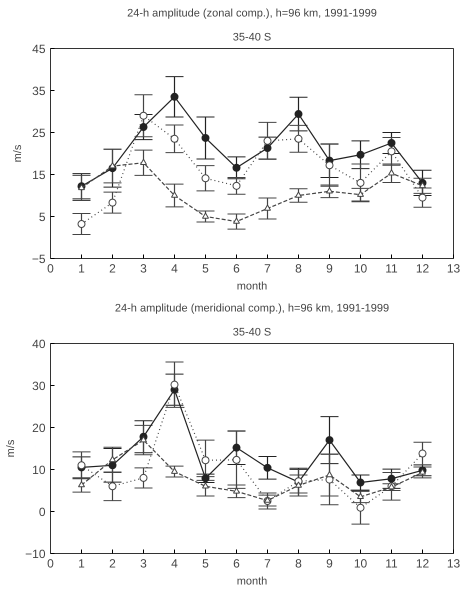 The image size is (467, 591). What do you see at coordinates (39, 91) in the screenshot?
I see `y-tick-label: 35` at bounding box center [39, 91].